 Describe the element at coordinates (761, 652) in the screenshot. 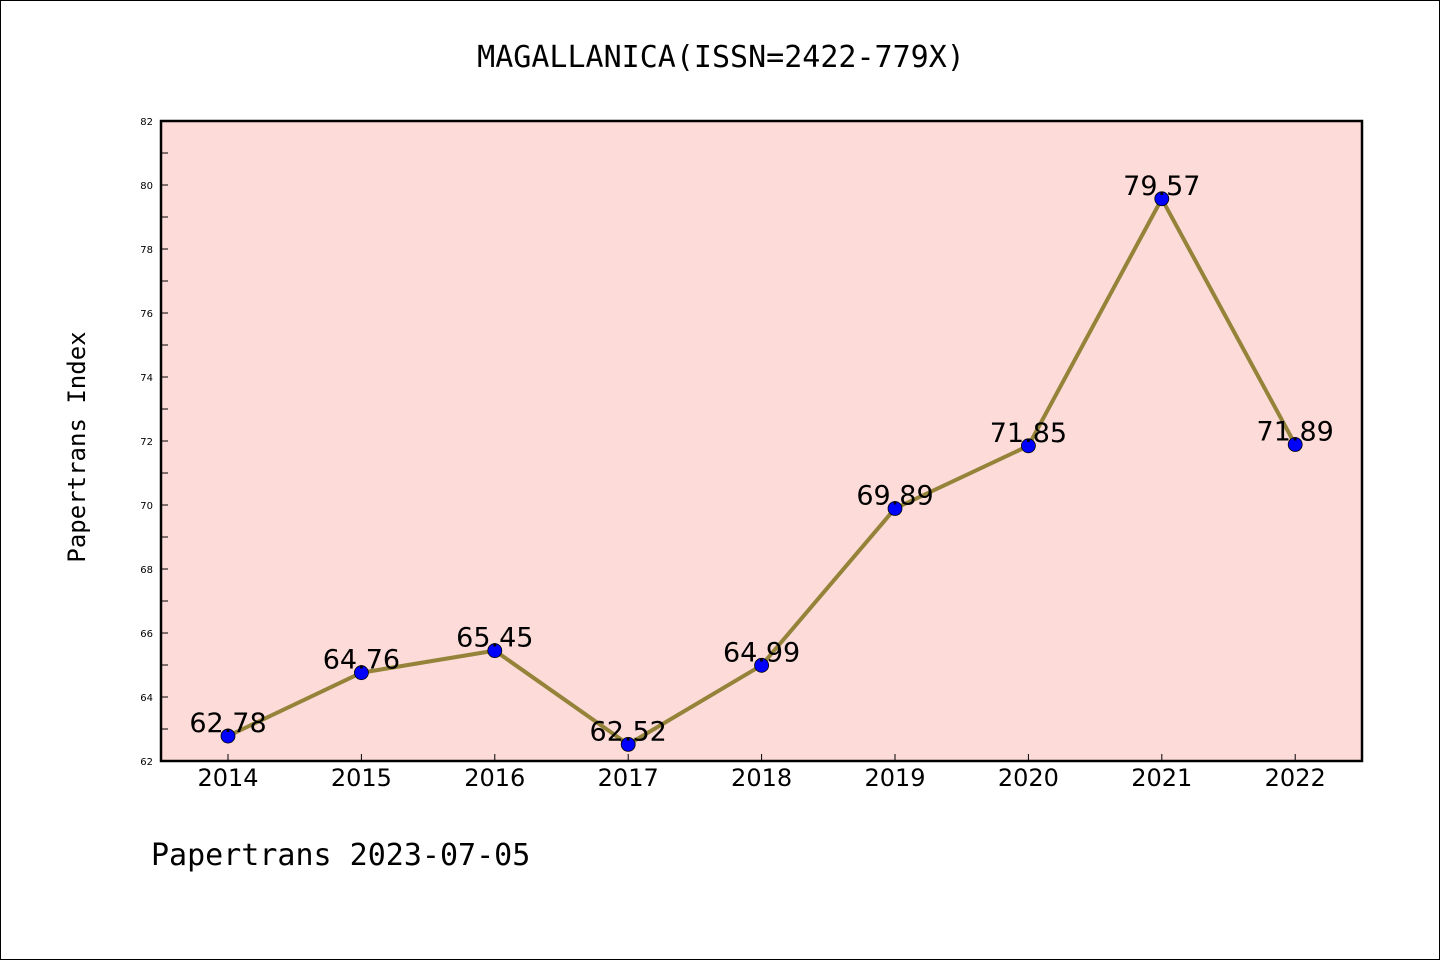

I see `data-label: 64.99` at that location.